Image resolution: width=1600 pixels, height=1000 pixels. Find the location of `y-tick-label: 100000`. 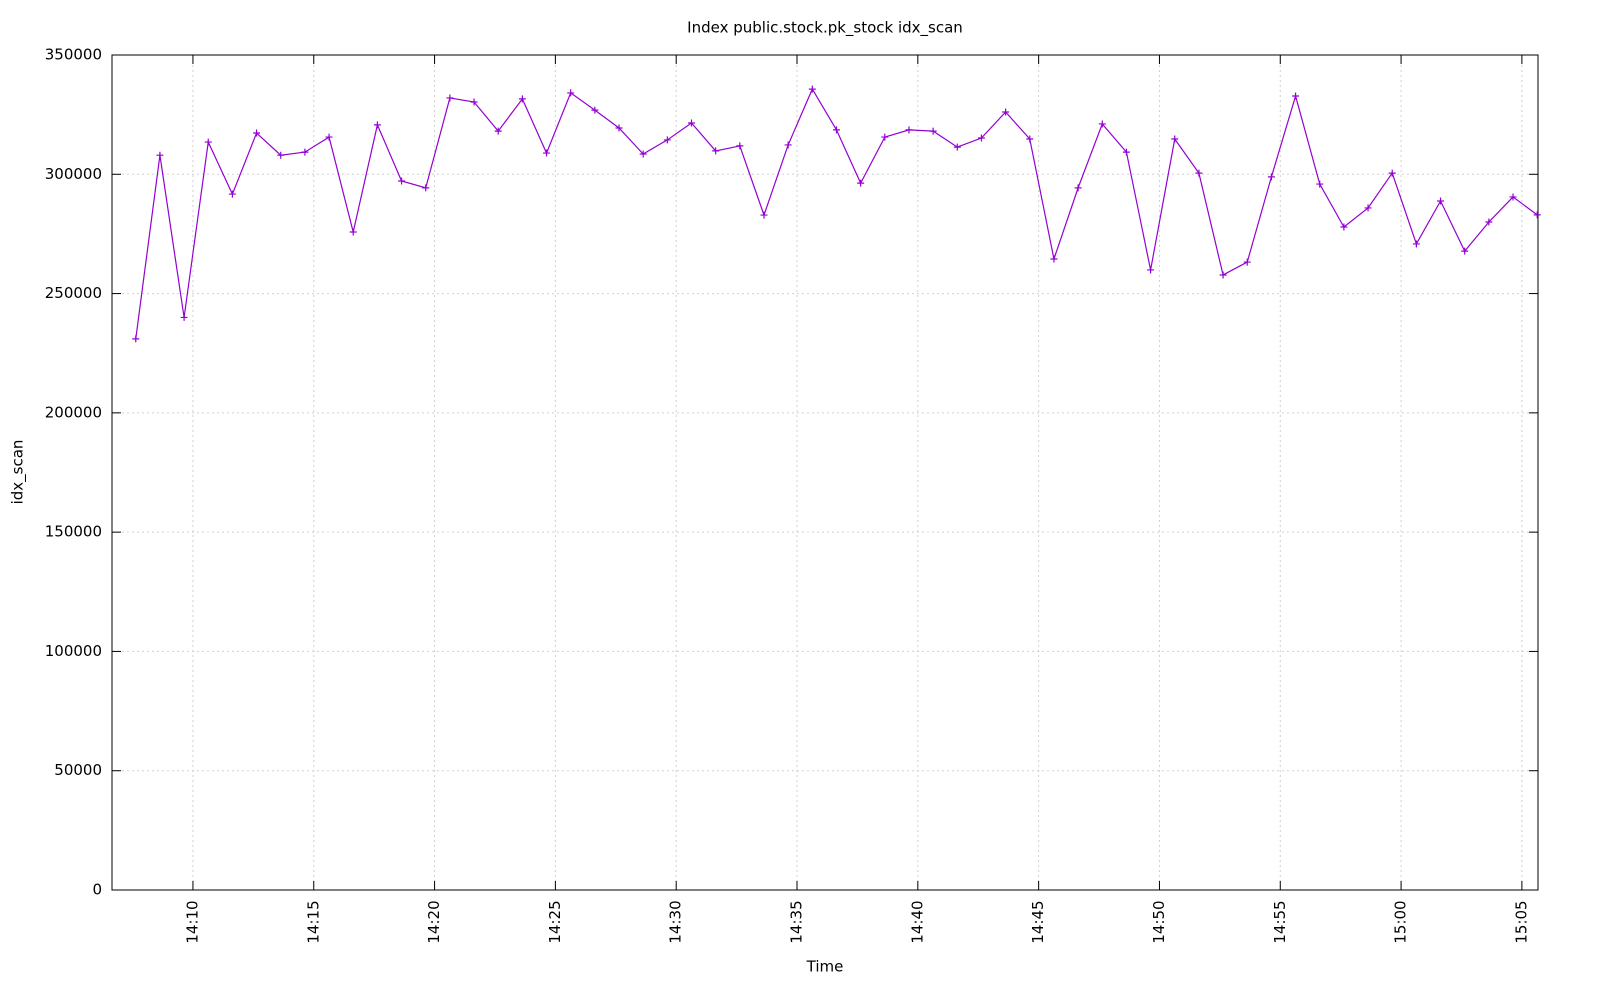

y-tick-label: 100000 is located at coordinates (73, 651).